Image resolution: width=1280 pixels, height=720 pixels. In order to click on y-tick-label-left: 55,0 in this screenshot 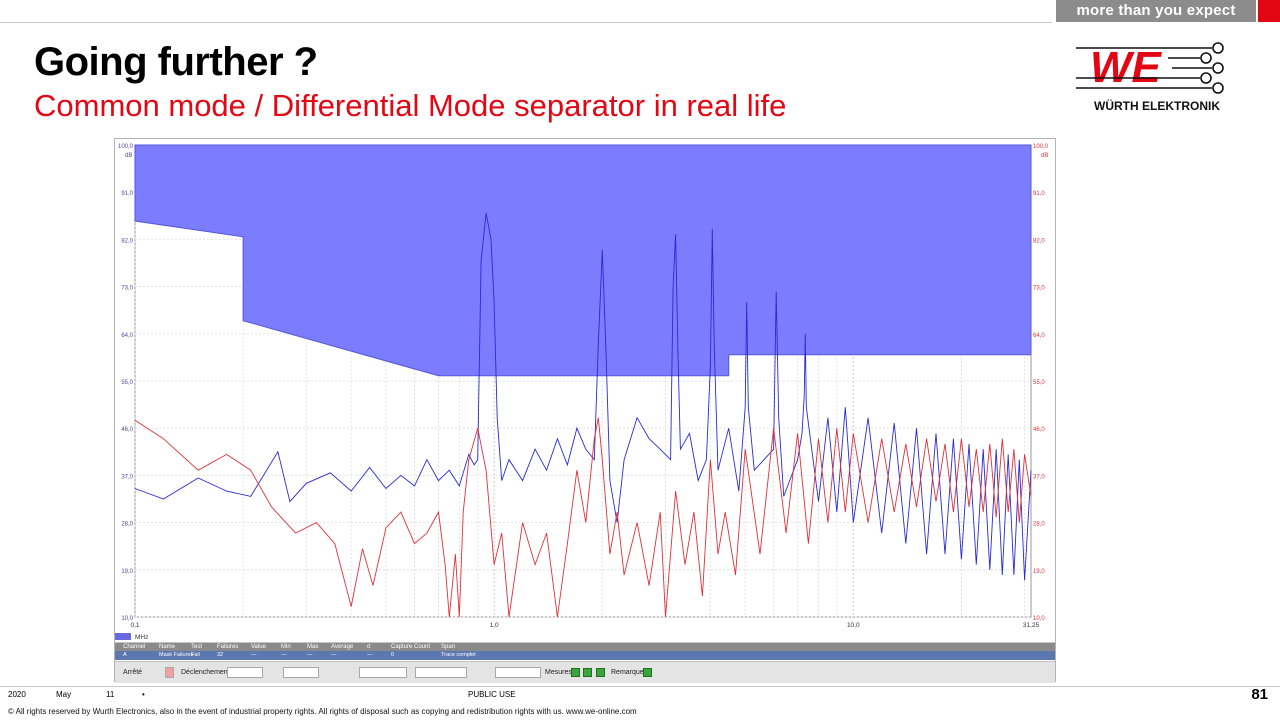, I will do `click(127, 383)`.